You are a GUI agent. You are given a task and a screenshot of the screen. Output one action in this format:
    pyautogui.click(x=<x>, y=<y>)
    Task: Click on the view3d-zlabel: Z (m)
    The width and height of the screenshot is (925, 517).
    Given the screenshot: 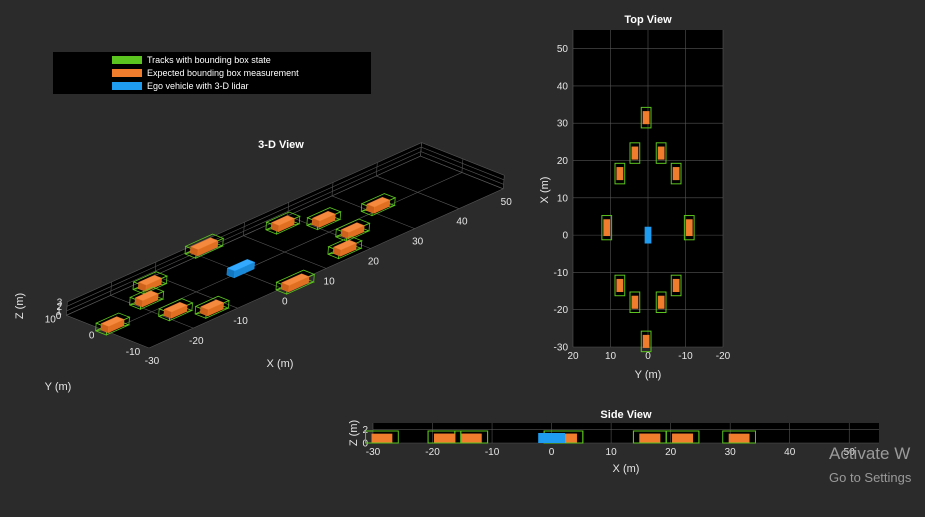 What is the action you would take?
    pyautogui.click(x=20, y=306)
    